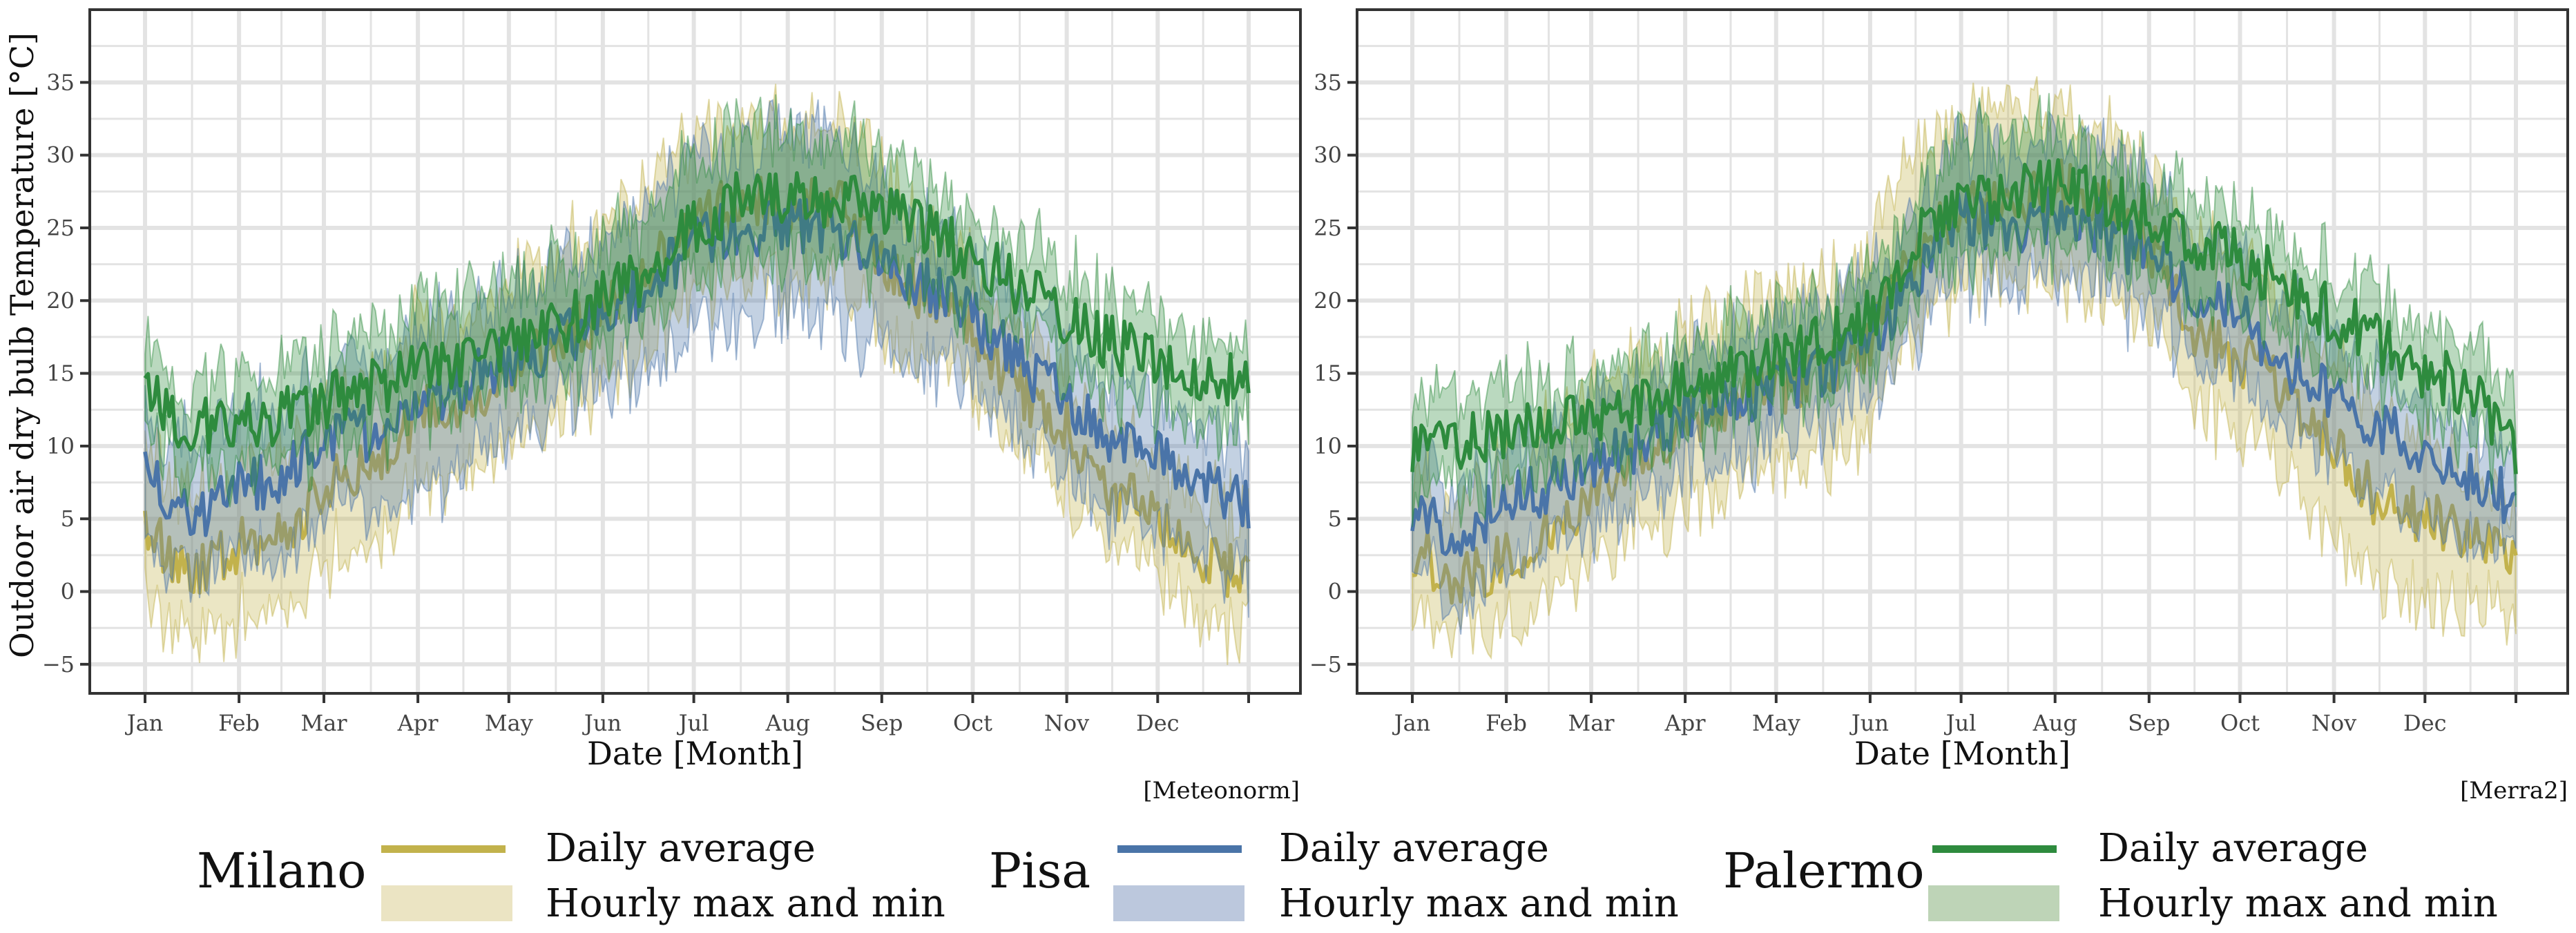 The image size is (2576, 933). Describe the element at coordinates (446, 903) in the screenshot. I see `legend-swatch-milano-band` at that location.